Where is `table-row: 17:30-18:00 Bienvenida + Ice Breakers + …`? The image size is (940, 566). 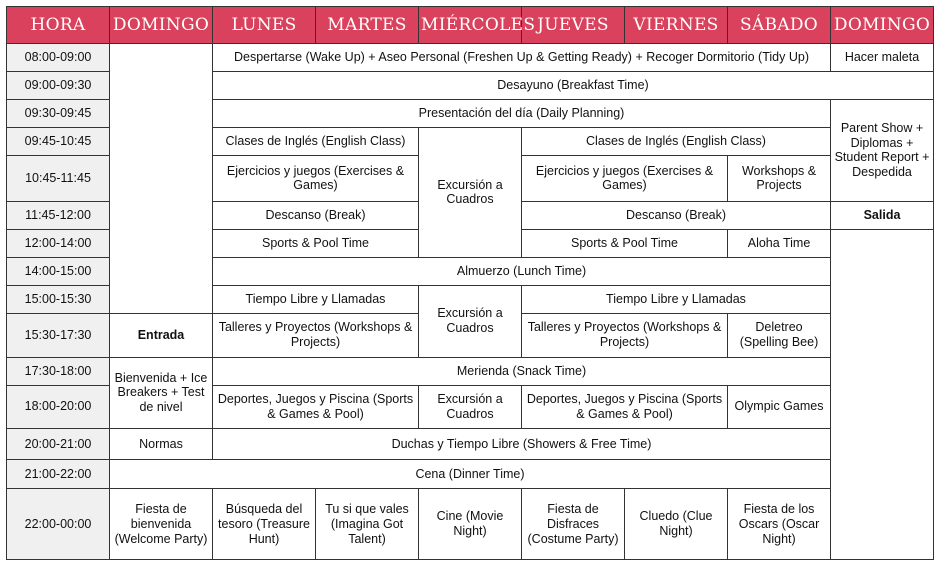
table-row: 17:30-18:00 Bienvenida + Ice Breakers + … is located at coordinates (470, 393).